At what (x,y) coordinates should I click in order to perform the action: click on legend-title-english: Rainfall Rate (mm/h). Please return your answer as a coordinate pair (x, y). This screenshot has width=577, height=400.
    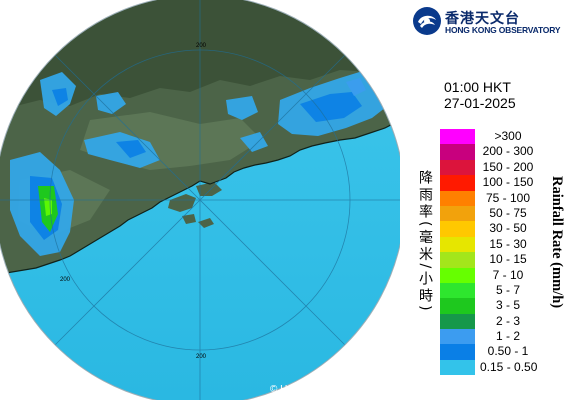
    Looking at the image, I should click on (557, 242).